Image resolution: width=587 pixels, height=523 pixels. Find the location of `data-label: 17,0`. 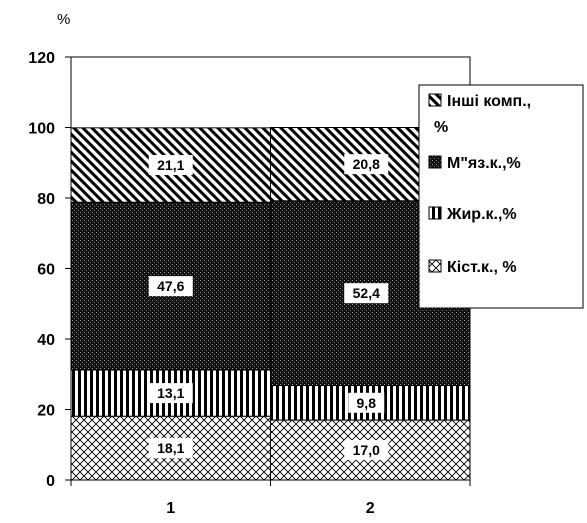

data-label: 17,0 is located at coordinates (366, 450).